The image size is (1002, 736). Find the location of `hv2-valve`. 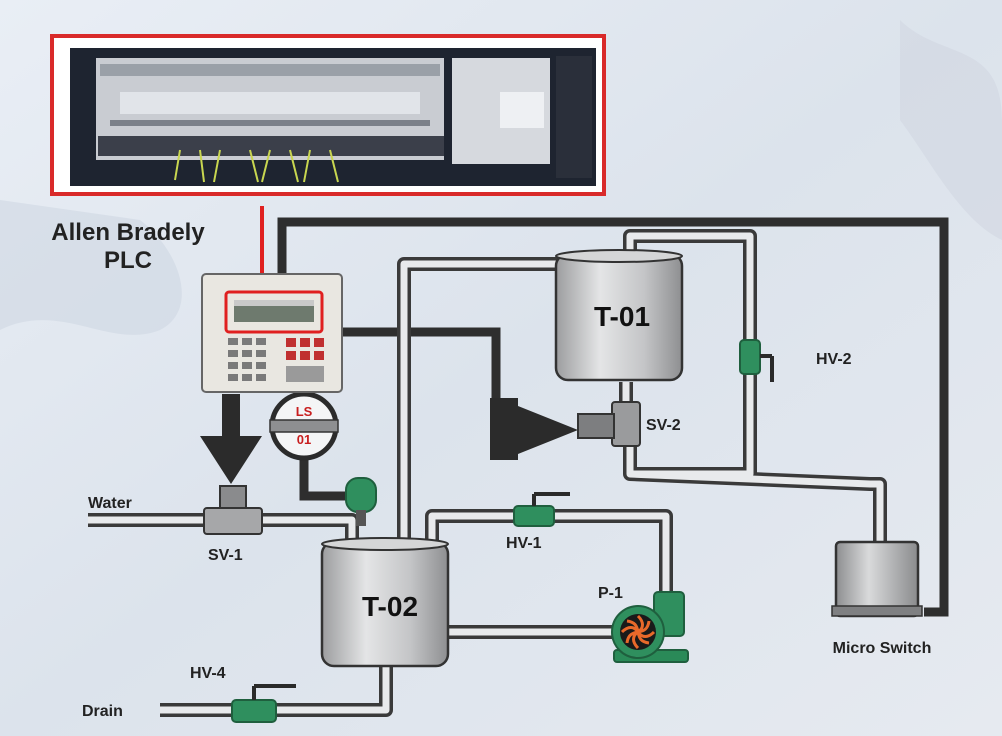

hv2-valve is located at coordinates (756, 360).